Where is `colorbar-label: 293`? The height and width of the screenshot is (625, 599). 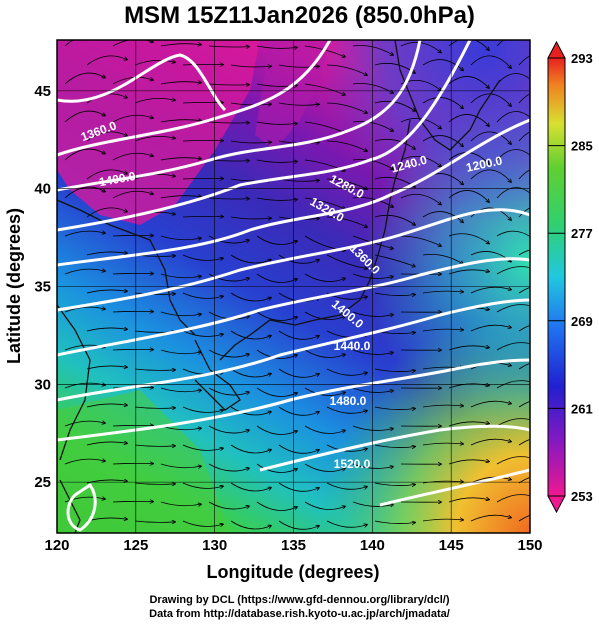 colorbar-label: 293 is located at coordinates (582, 58).